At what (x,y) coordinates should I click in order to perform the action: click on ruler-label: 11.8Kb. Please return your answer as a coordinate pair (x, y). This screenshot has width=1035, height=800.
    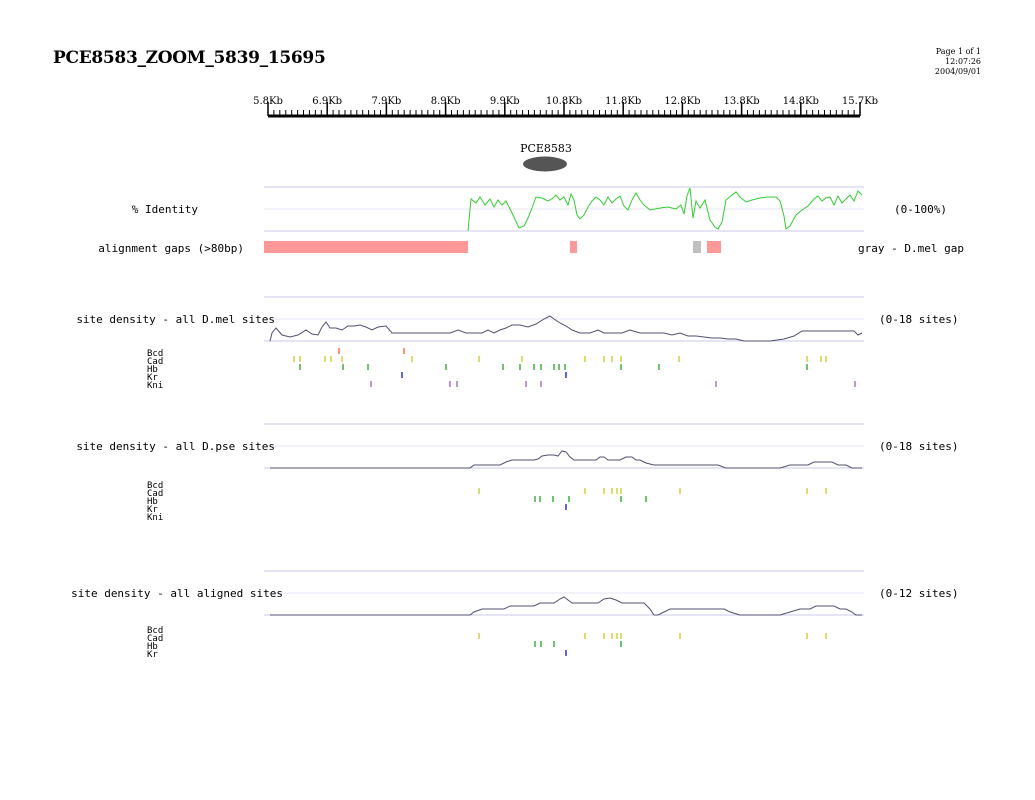
    Looking at the image, I should click on (623, 101).